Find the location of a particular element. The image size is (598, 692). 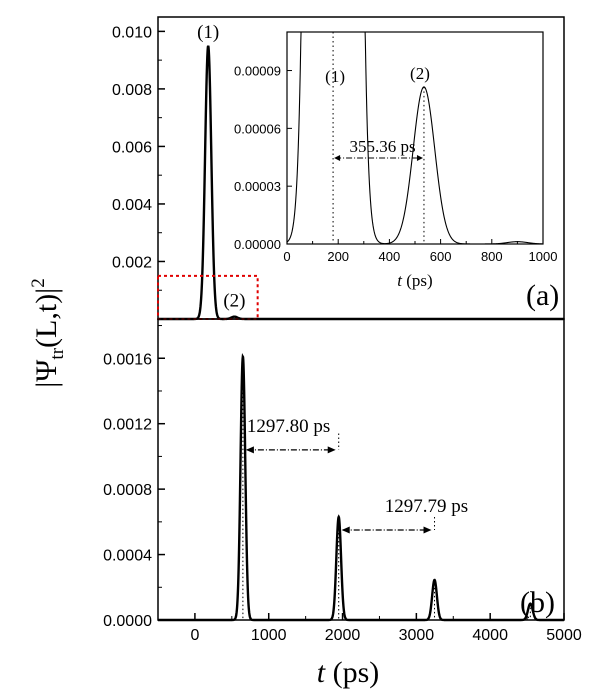

inset-x-label: t (ps) is located at coordinates (414, 280).